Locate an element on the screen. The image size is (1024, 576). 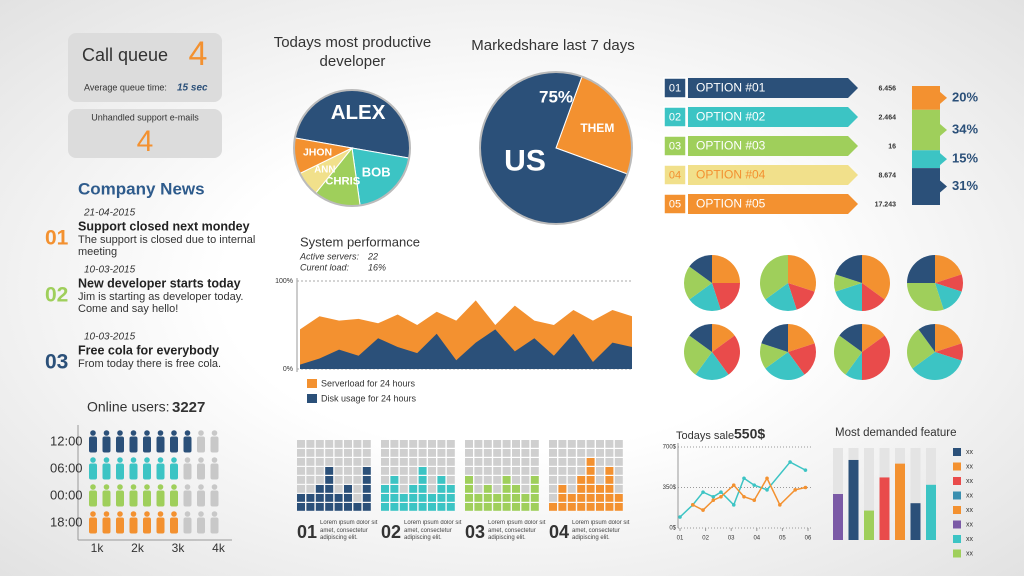
sales-line is located at coordinates (749, 493).